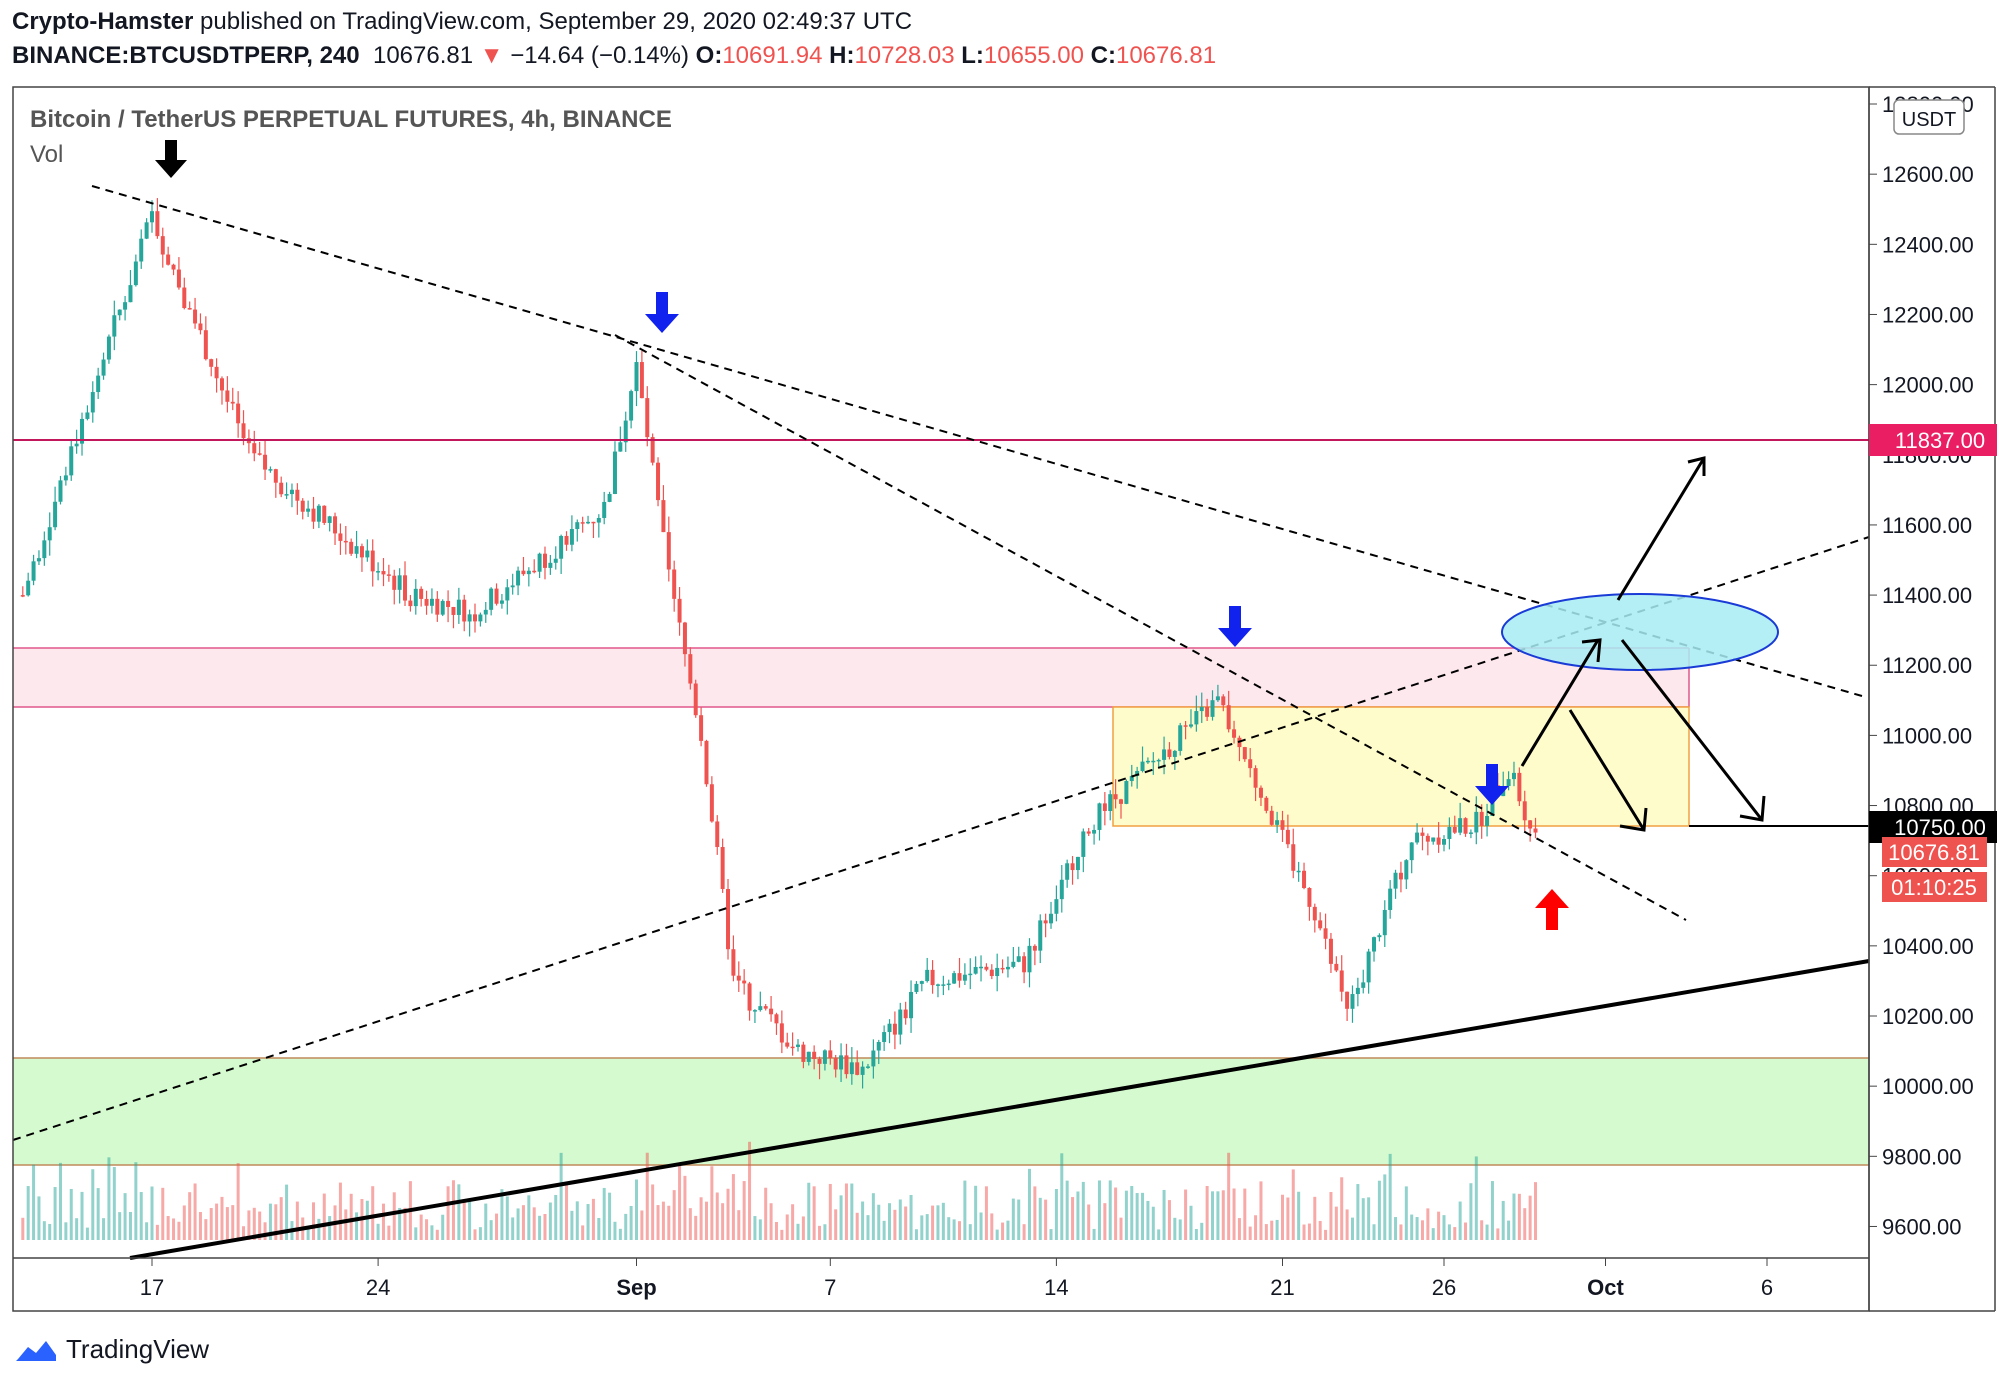  I want to click on currency-button, so click(1929, 117).